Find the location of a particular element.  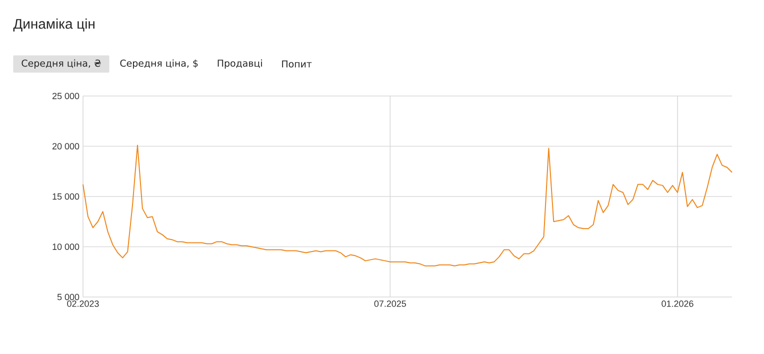

chart-title: Динаміка цін is located at coordinates (53, 25).